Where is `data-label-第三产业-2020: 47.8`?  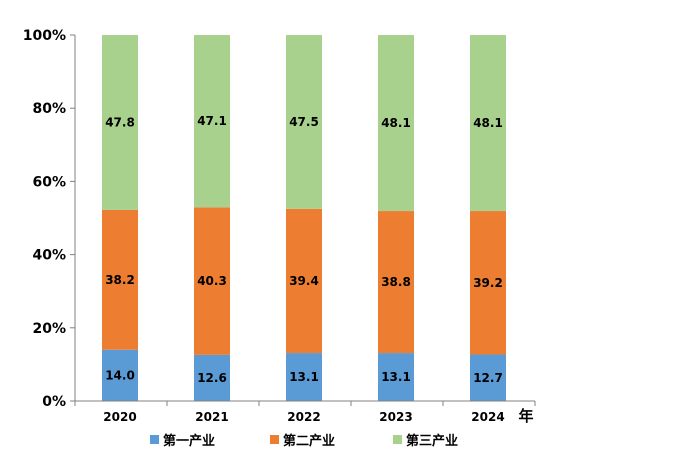 data-label-第三产业-2020: 47.8 is located at coordinates (120, 122).